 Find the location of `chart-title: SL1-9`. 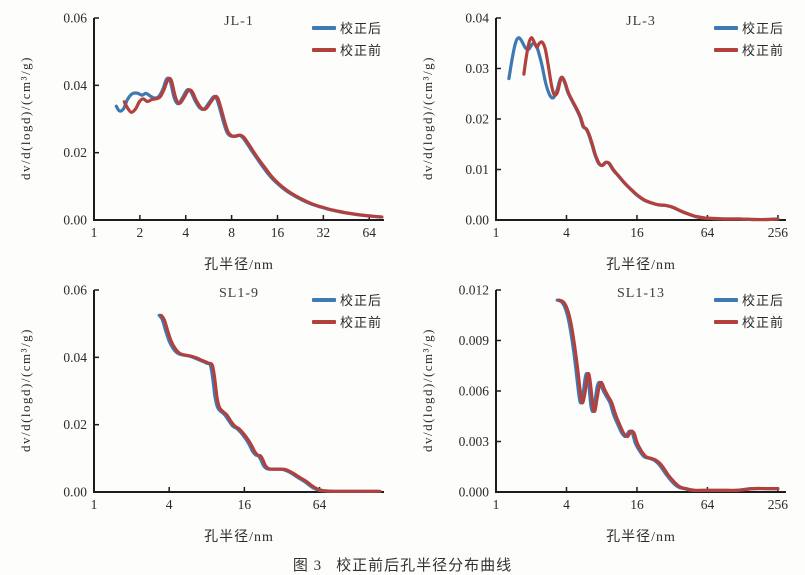

chart-title: SL1-9 is located at coordinates (239, 293).